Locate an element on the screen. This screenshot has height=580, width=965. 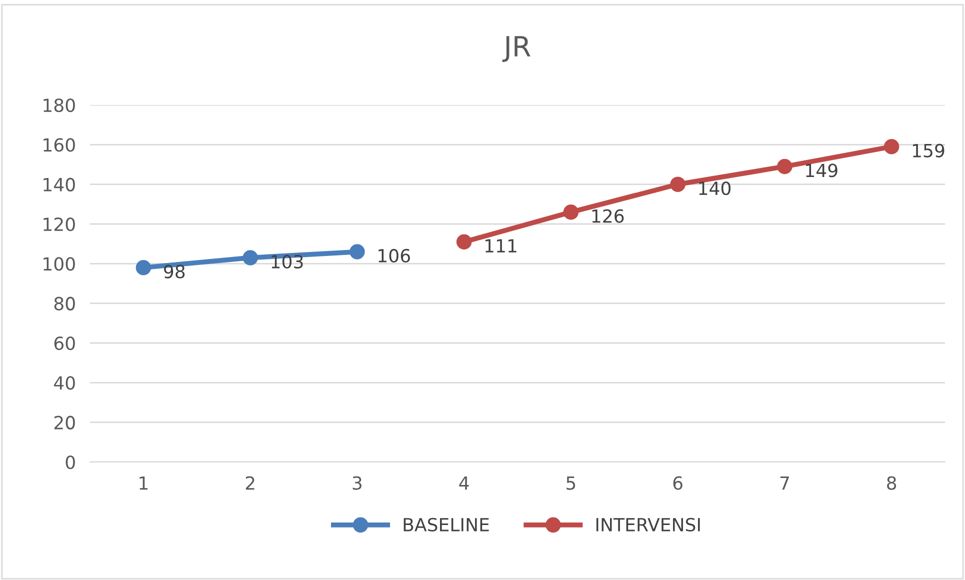
x-tick-label: 2 is located at coordinates (250, 483).